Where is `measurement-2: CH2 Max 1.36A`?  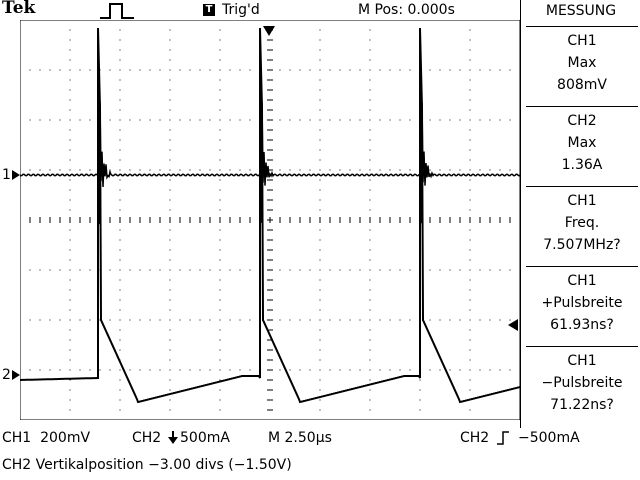
measurement-2: CH2 Max 1.36A is located at coordinates (582, 144).